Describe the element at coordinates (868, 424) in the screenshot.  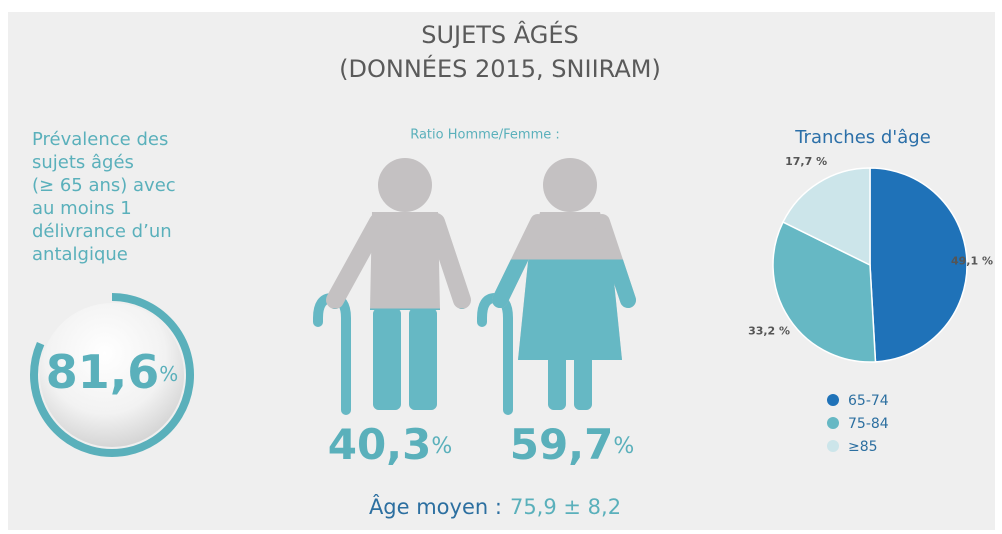
I see `legend-label: 75-84` at that location.